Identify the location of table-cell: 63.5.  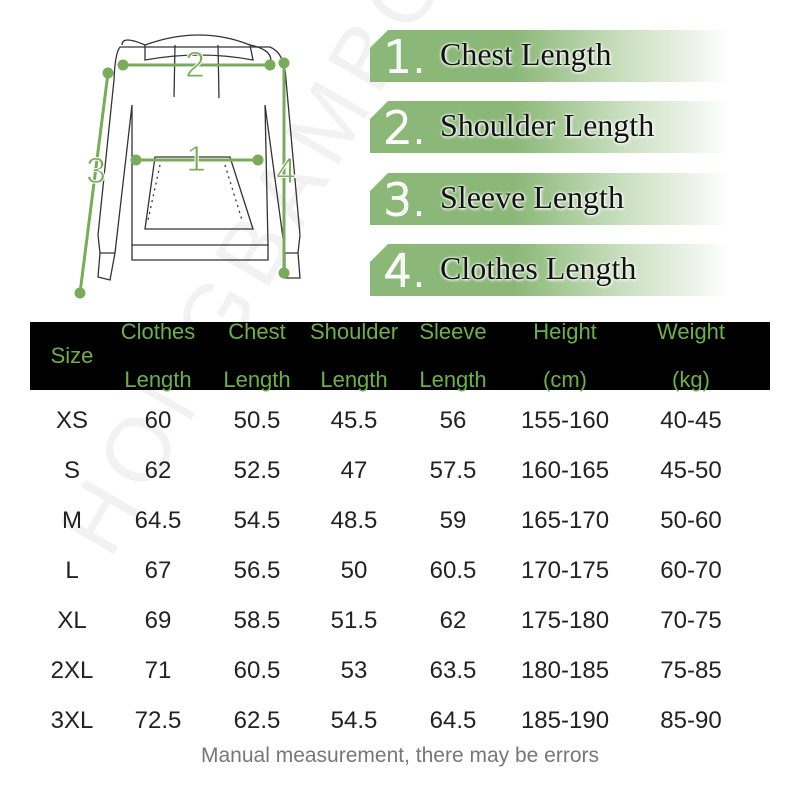
(453, 670).